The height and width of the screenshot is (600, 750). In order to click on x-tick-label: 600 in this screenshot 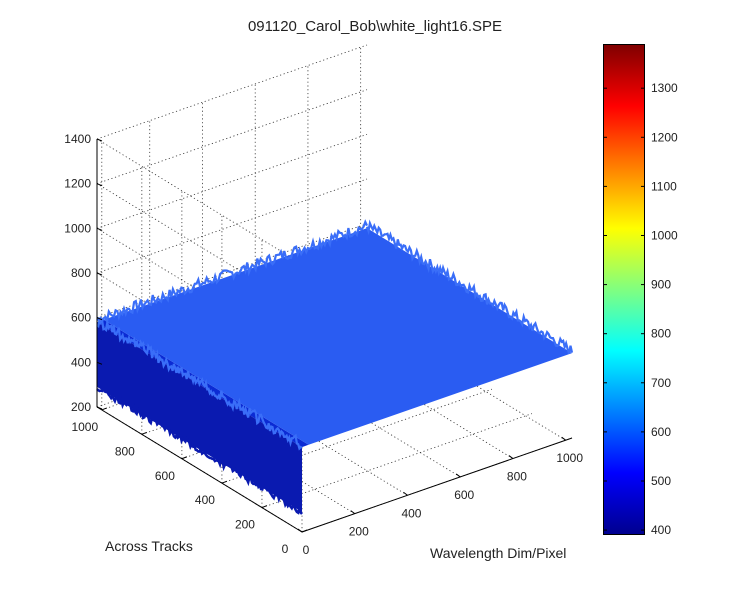, I will do `click(464, 495)`.